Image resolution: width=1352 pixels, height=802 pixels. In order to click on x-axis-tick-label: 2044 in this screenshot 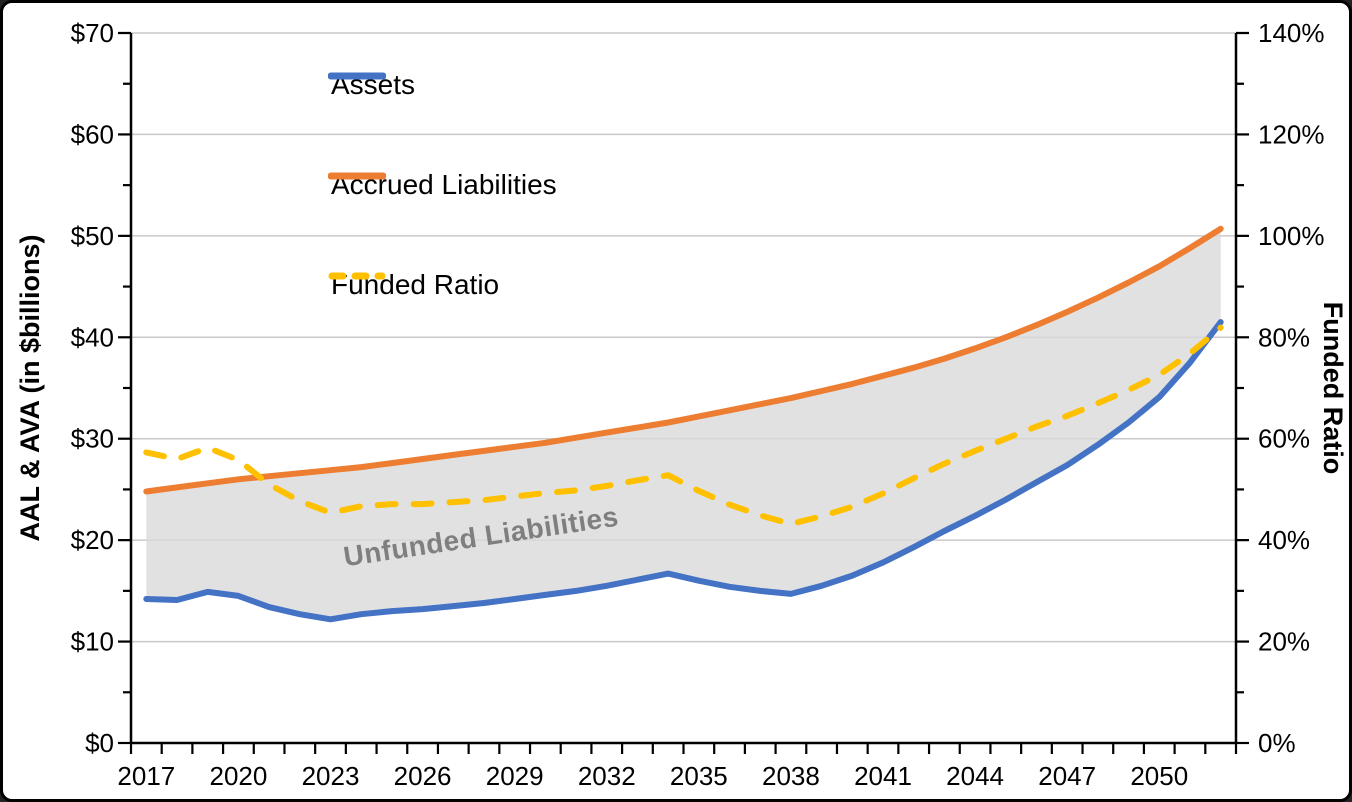, I will do `click(975, 776)`.